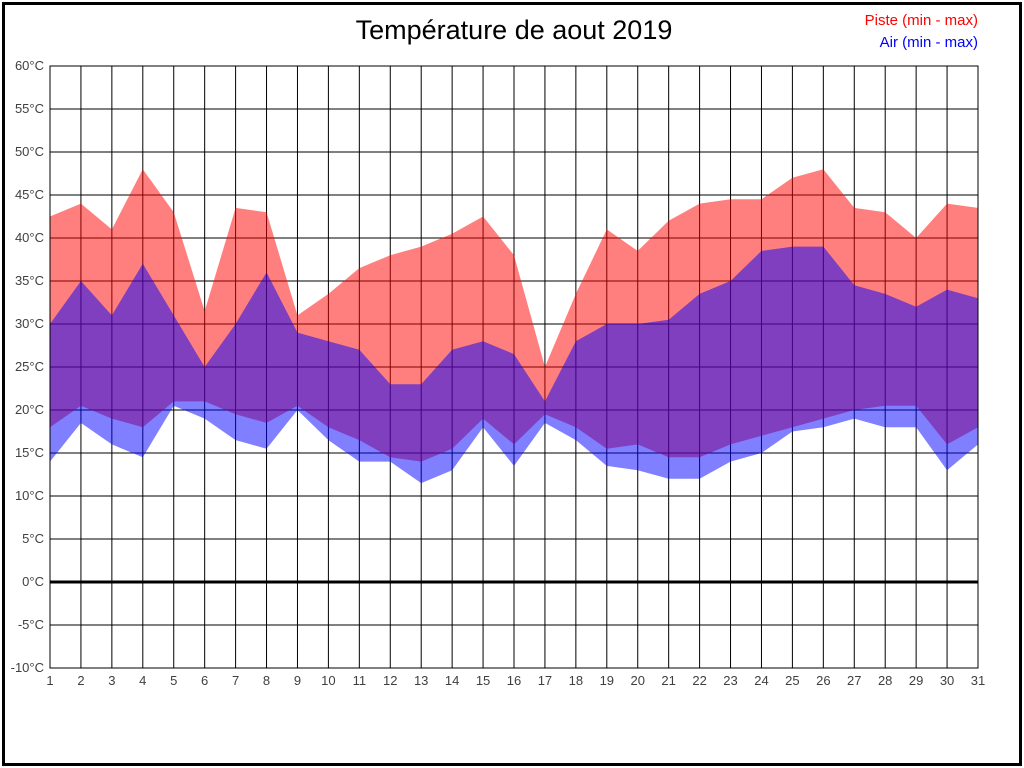  What do you see at coordinates (921, 32) in the screenshot?
I see `legend: Piste (min - max) Air (min - max)` at bounding box center [921, 32].